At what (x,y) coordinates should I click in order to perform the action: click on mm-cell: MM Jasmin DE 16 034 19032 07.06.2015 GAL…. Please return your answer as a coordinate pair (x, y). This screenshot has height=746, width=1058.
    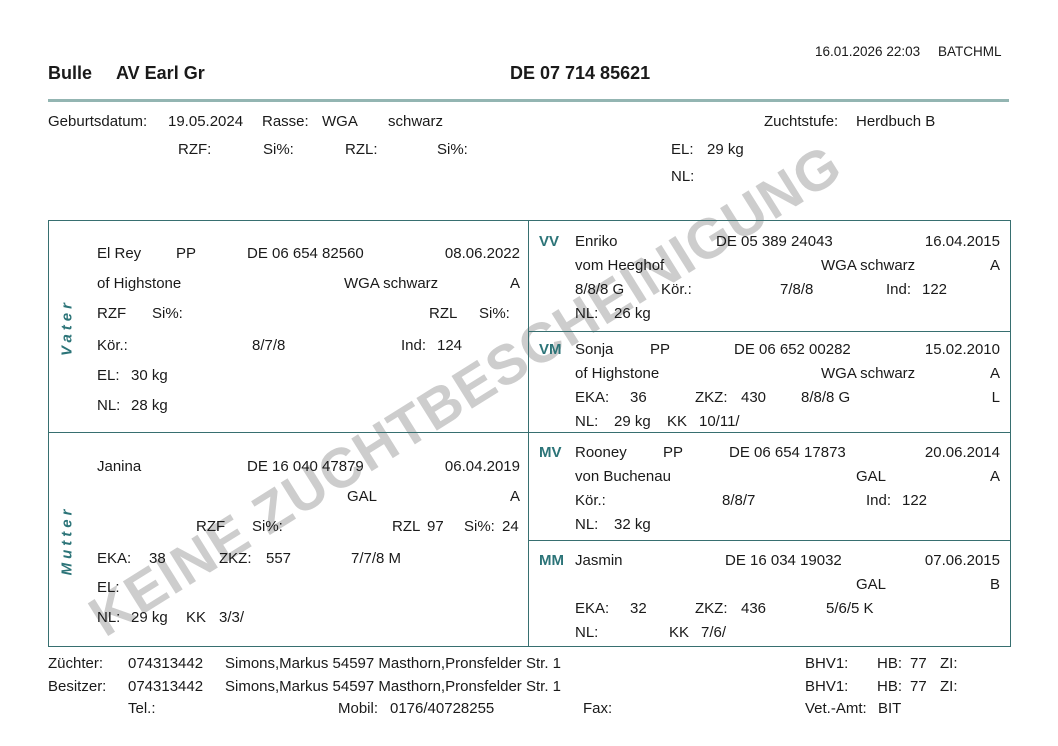
    Looking at the image, I should click on (769, 593).